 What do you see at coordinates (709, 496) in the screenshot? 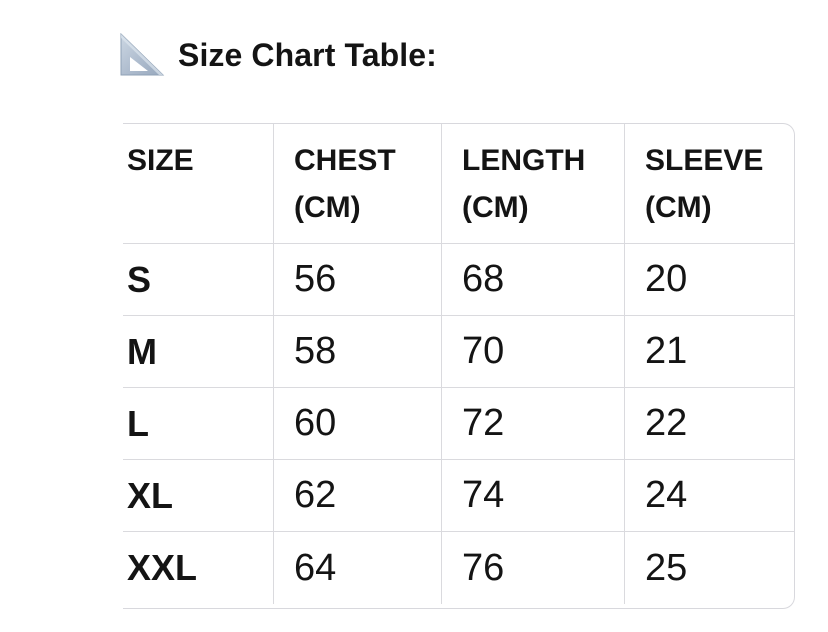
I see `sleeve-cell: 24` at bounding box center [709, 496].